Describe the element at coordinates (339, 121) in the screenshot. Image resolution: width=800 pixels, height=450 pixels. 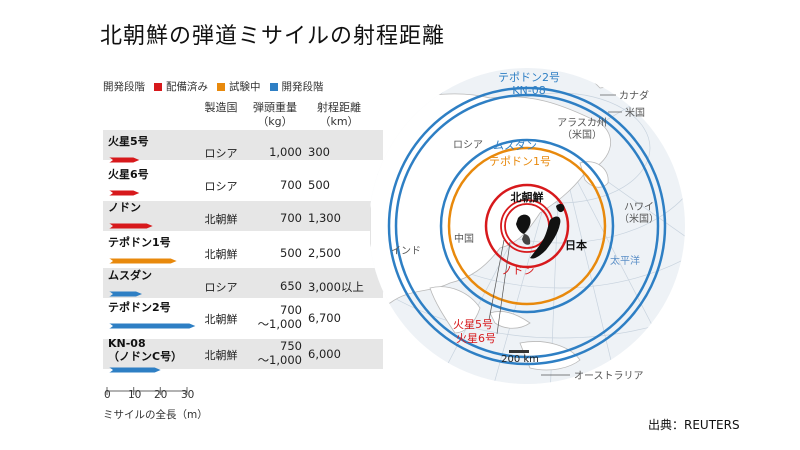
I see `header-range-unit: （km）` at that location.